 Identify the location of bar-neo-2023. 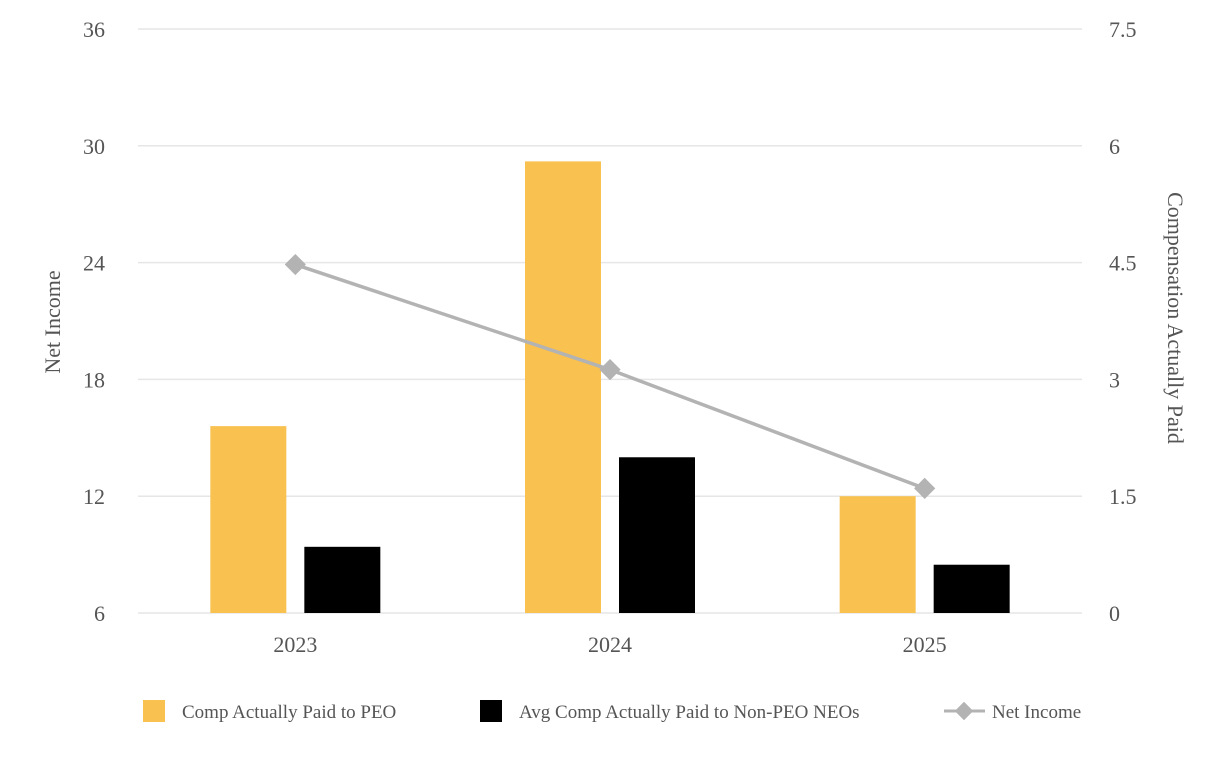
(342, 579).